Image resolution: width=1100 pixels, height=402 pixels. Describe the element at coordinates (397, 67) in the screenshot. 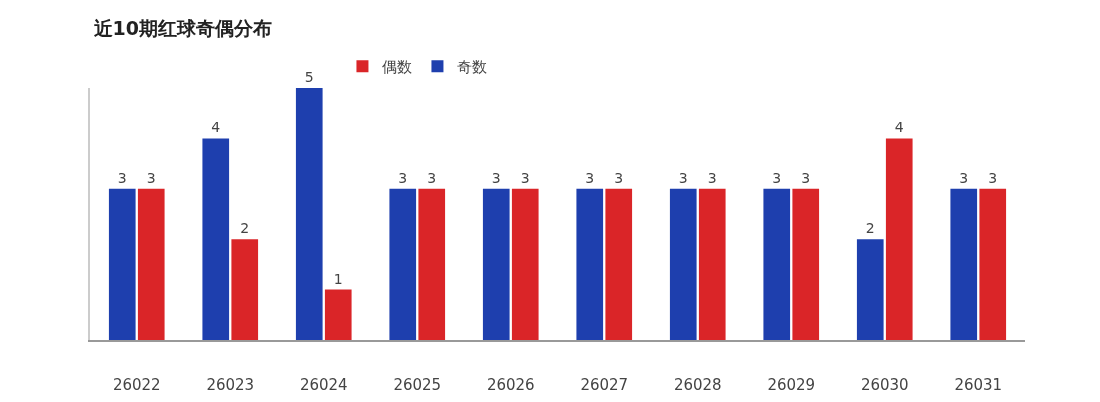

I see `legend-label: 偶数` at that location.